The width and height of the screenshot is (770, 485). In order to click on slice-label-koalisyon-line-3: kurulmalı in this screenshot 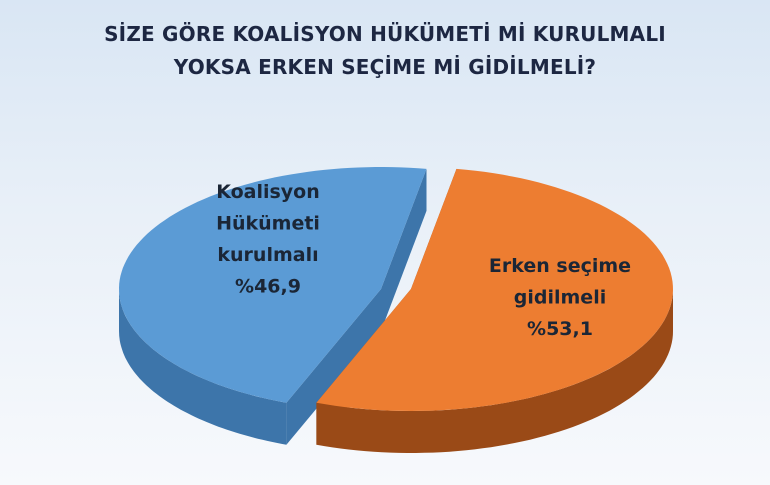, I will do `click(267, 255)`.